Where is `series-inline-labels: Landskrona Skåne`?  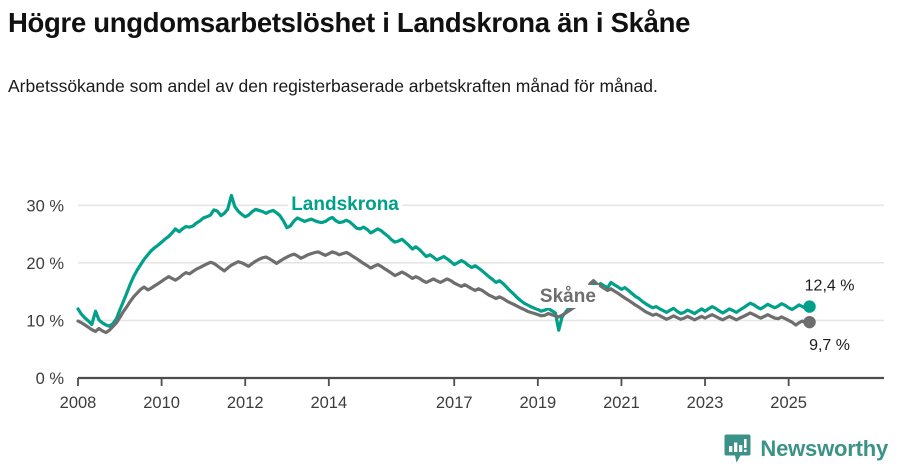 series-inline-labels: Landskrona Skåne is located at coordinates (443, 250).